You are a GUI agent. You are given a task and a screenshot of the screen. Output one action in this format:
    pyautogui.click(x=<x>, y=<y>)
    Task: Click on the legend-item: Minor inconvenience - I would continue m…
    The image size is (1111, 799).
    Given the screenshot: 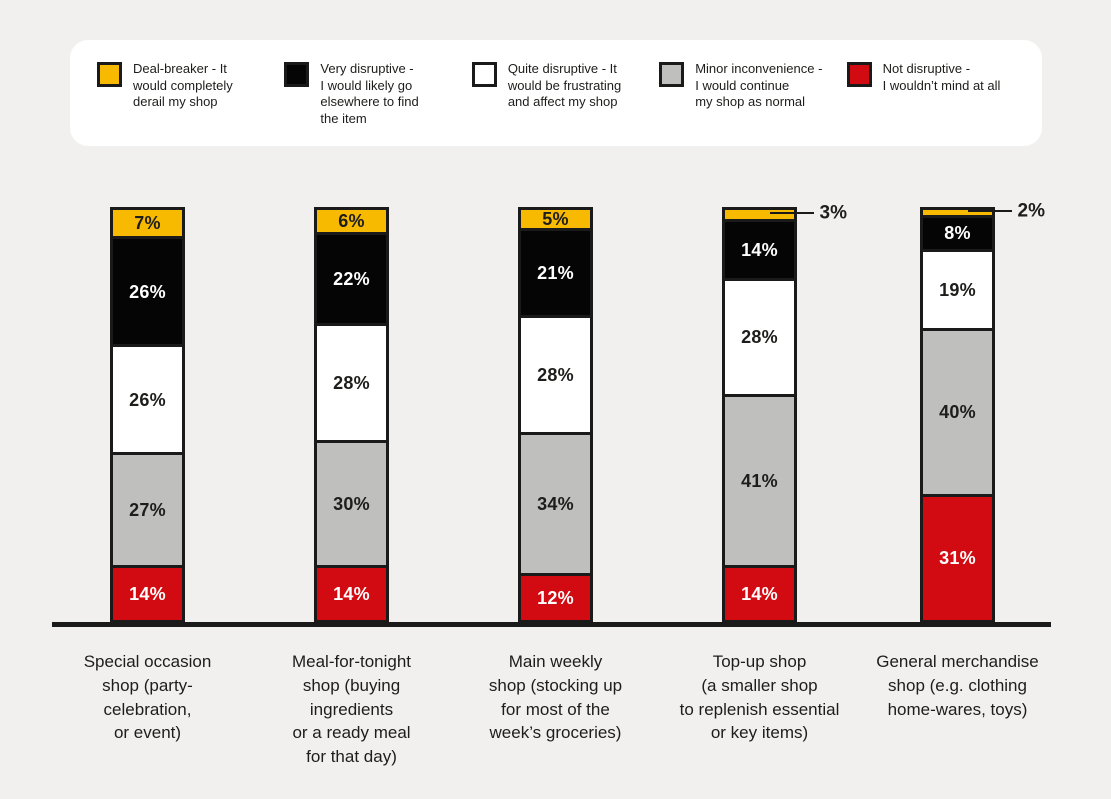 What is the action you would take?
    pyautogui.click(x=752, y=103)
    